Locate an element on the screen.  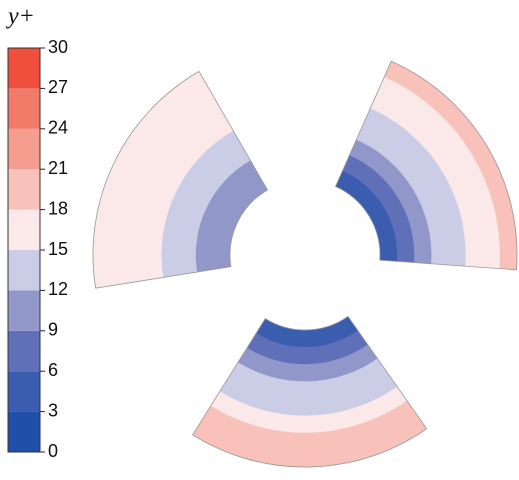
tick-label: 18 is located at coordinates (58, 208).